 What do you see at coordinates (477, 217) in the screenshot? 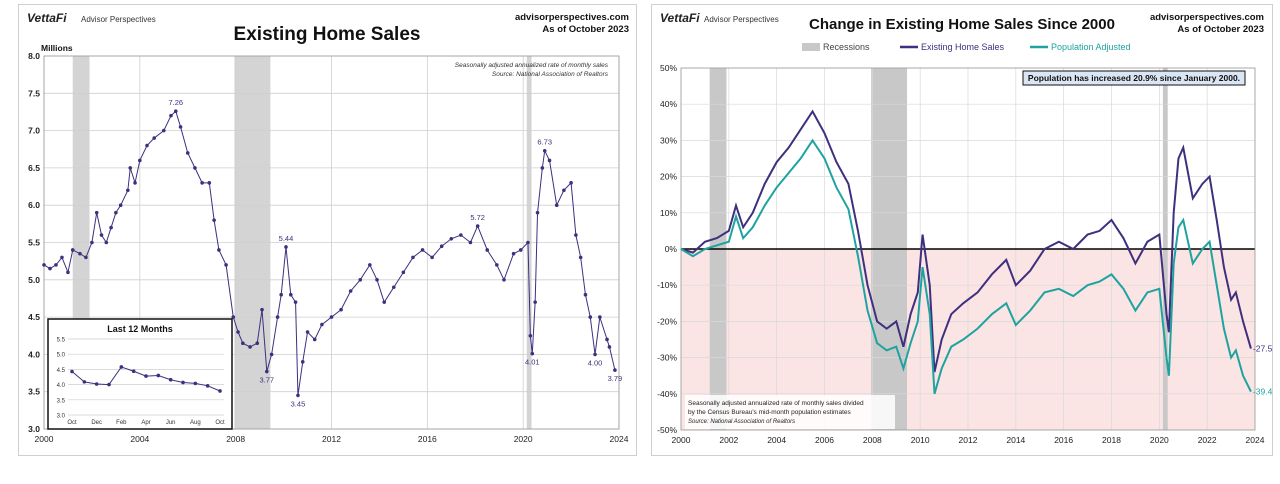
I see `data-label: 5.72` at bounding box center [477, 217].